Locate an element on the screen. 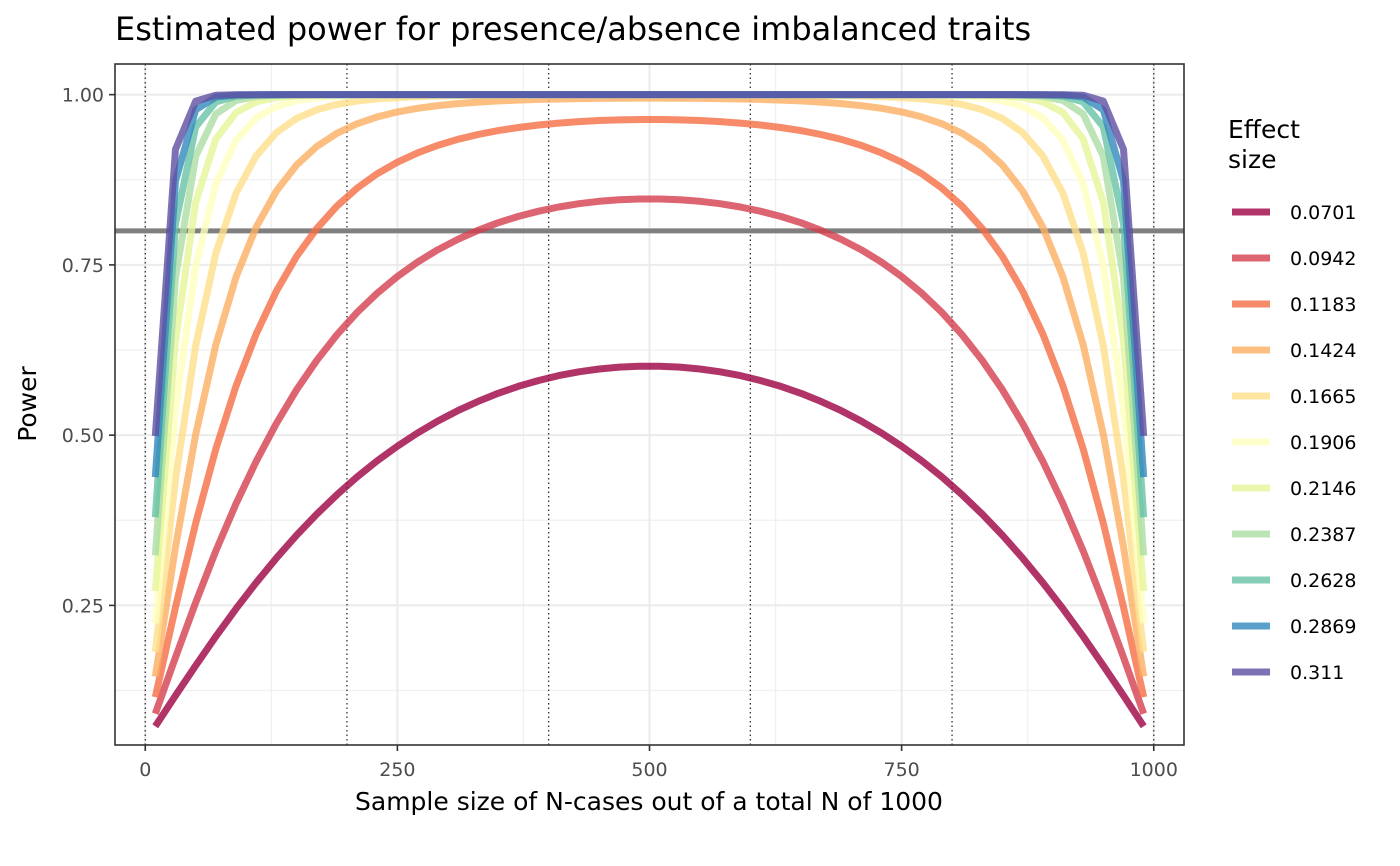  legend-label: 0.2146 is located at coordinates (1323, 489).